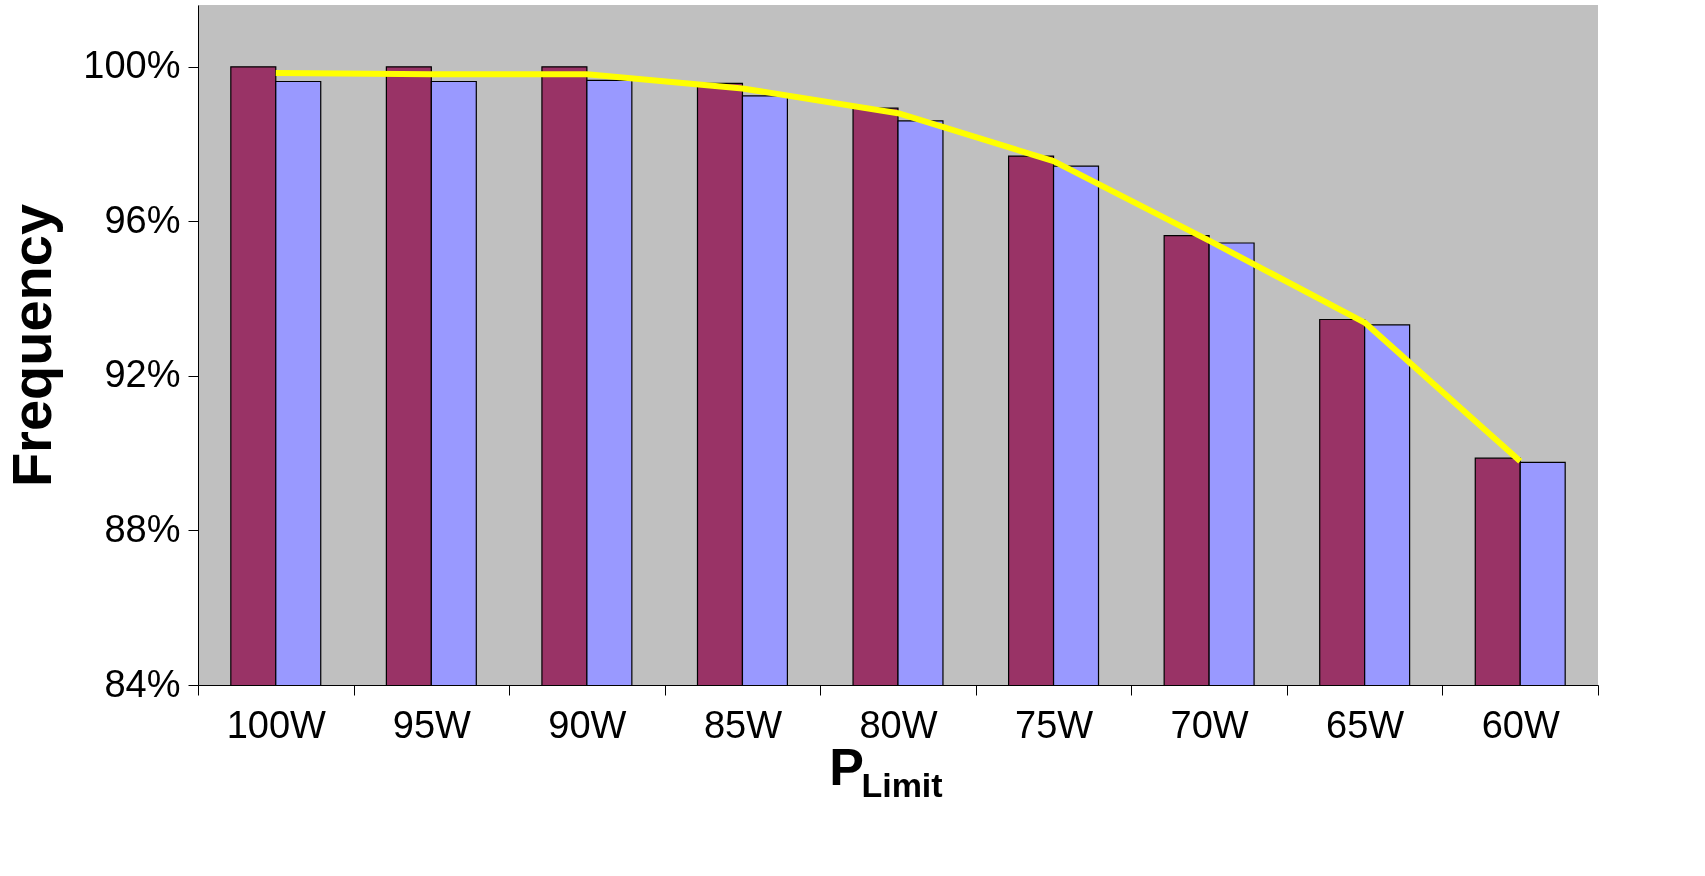 This screenshot has height=876, width=1705. What do you see at coordinates (32, 345) in the screenshot?
I see `y-axis-title: Frequency` at bounding box center [32, 345].